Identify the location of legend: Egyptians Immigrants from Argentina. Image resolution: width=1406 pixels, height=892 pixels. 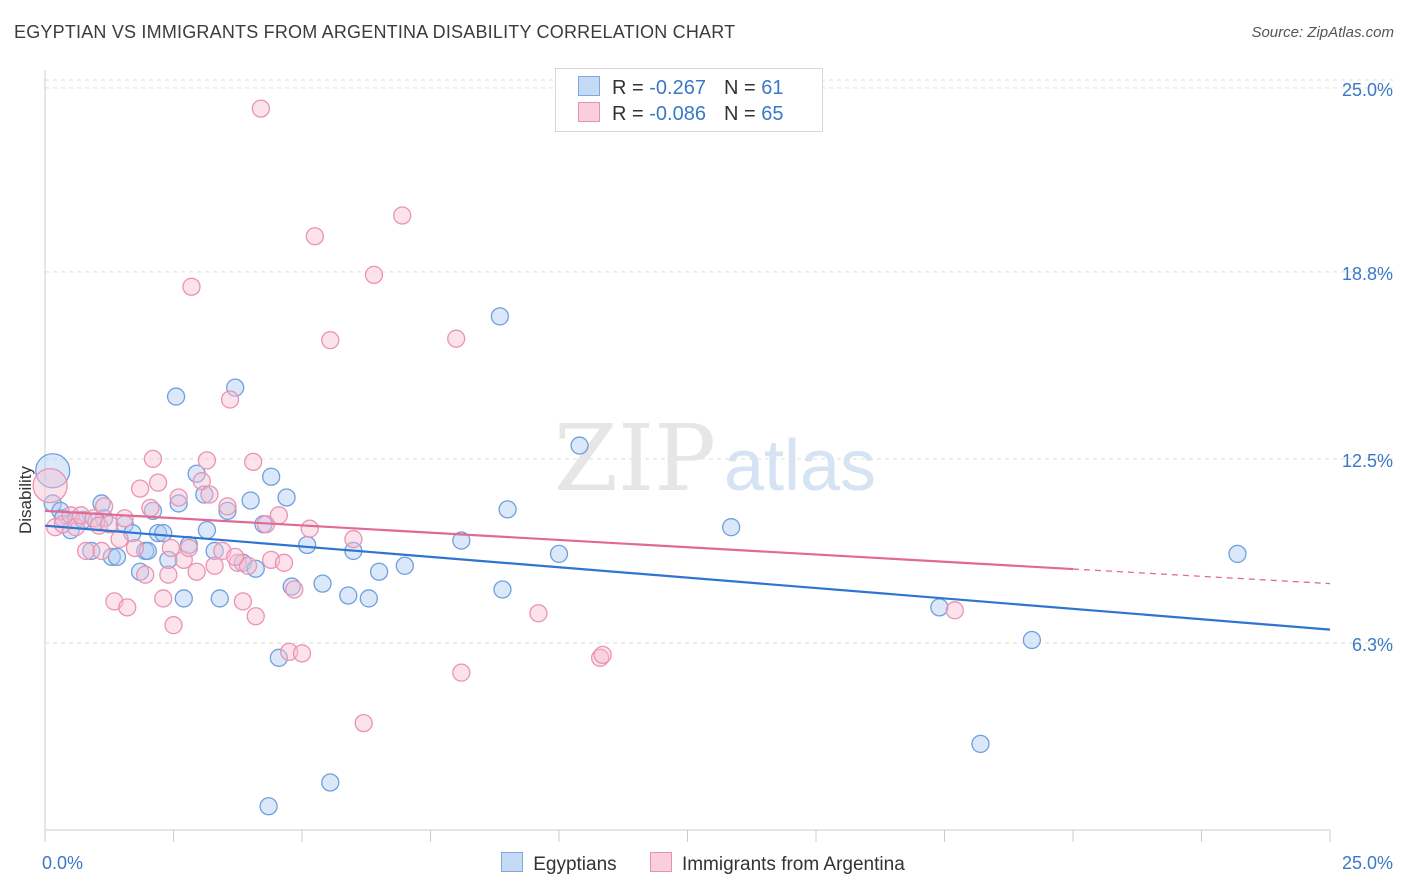
(703, 864).